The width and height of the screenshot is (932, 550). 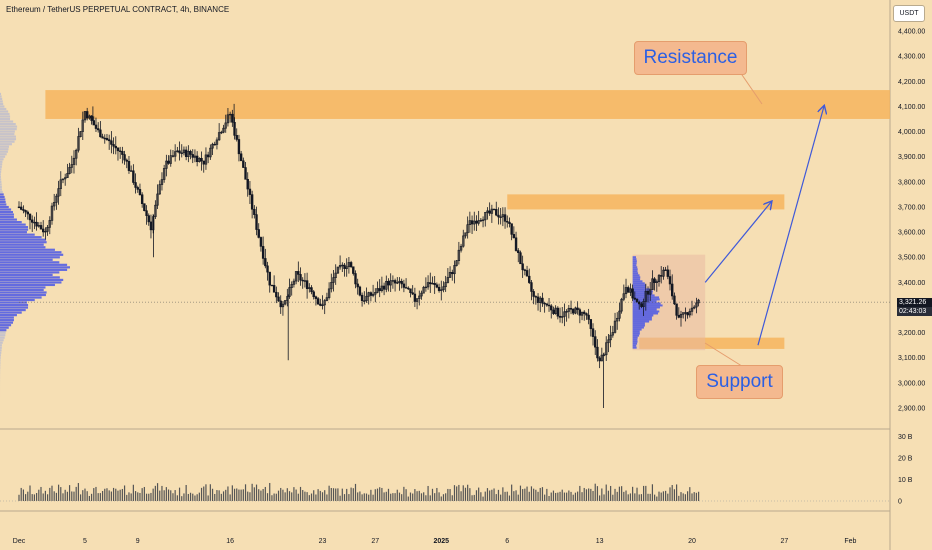 What do you see at coordinates (375, 541) in the screenshot?
I see `x-tick-label: 27` at bounding box center [375, 541].